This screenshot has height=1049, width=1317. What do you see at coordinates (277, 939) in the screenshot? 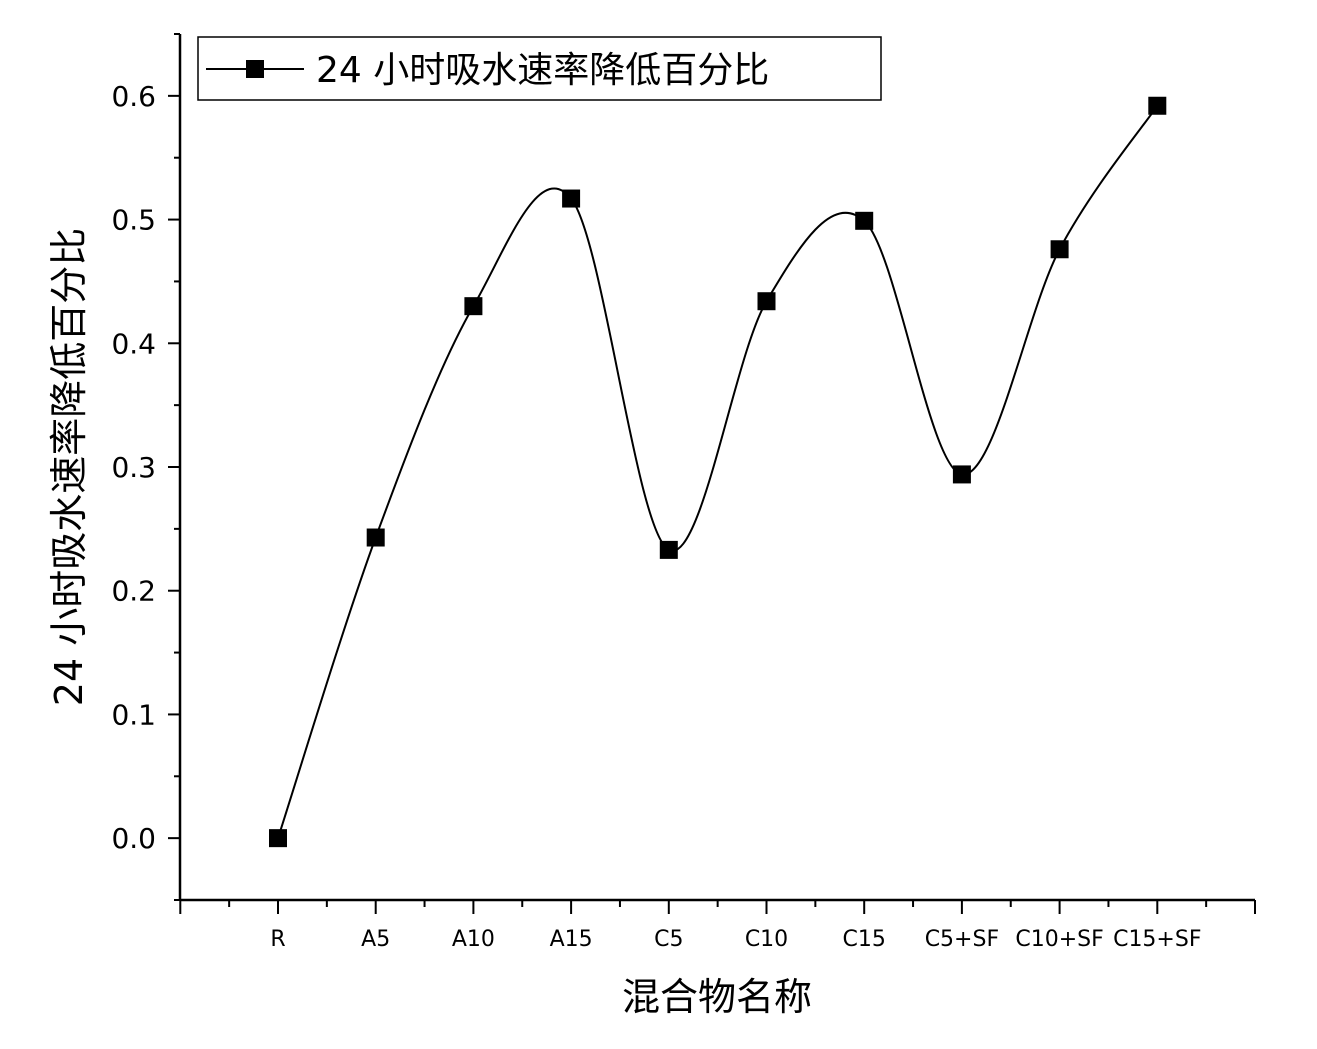
I see `x-tick-label: R` at bounding box center [277, 939].